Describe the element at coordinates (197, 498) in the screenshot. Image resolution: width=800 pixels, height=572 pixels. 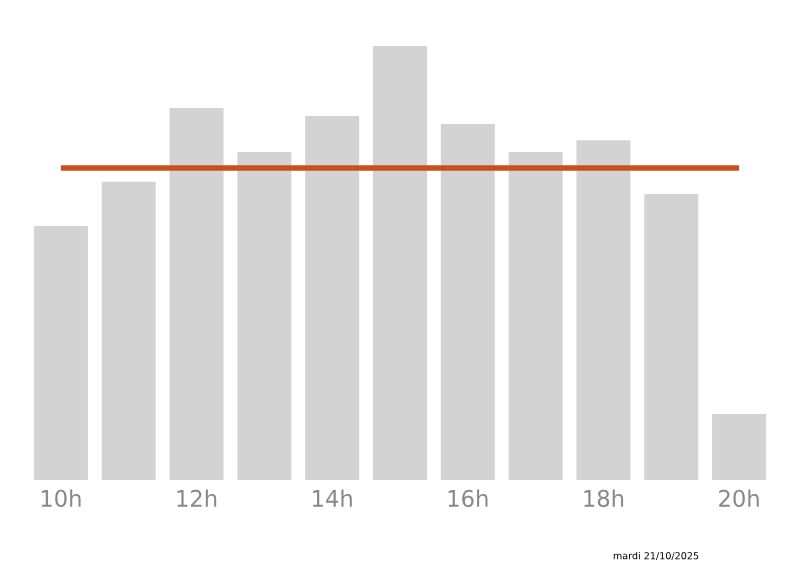
I see `x-tick-label: 12h` at that location.